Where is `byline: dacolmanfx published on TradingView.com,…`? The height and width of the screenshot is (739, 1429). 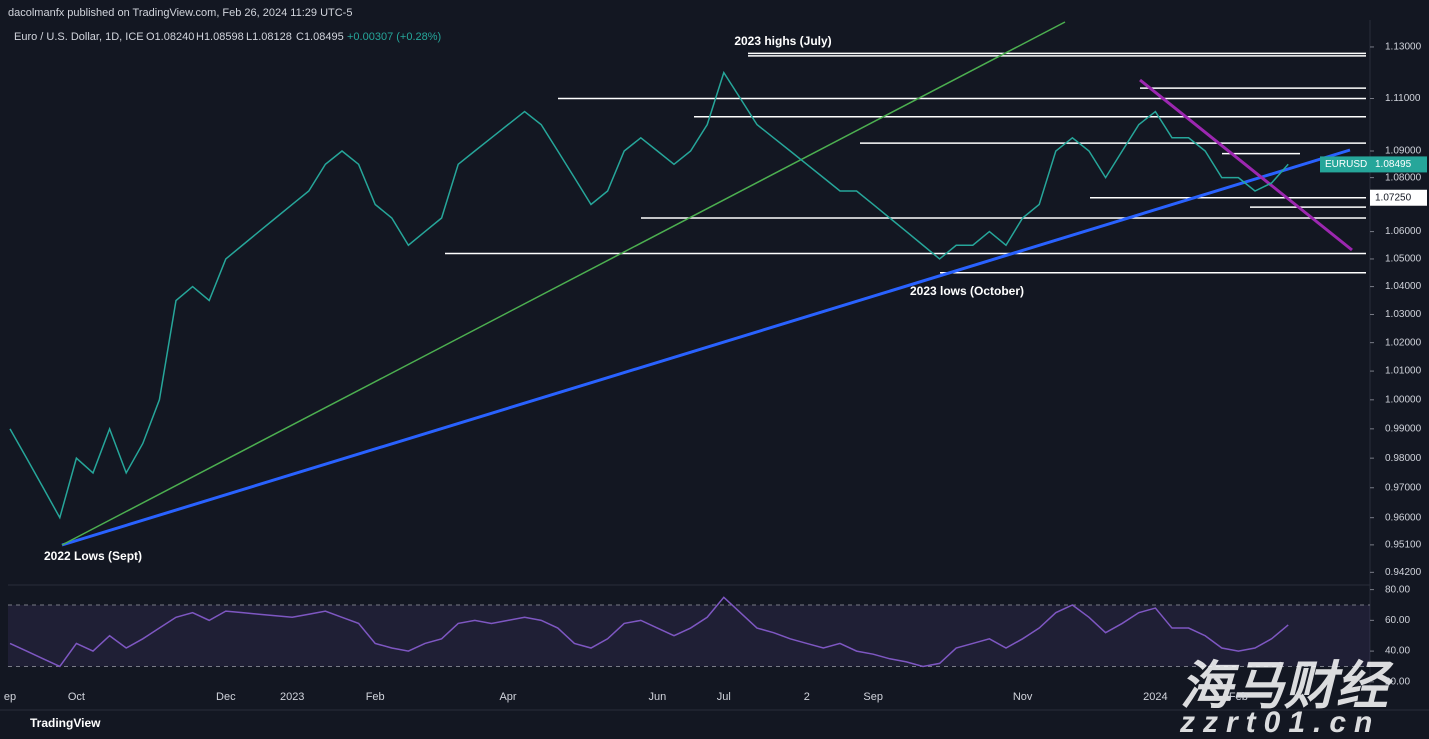
byline: dacolmanfx published on TradingView.com,… is located at coordinates (180, 13).